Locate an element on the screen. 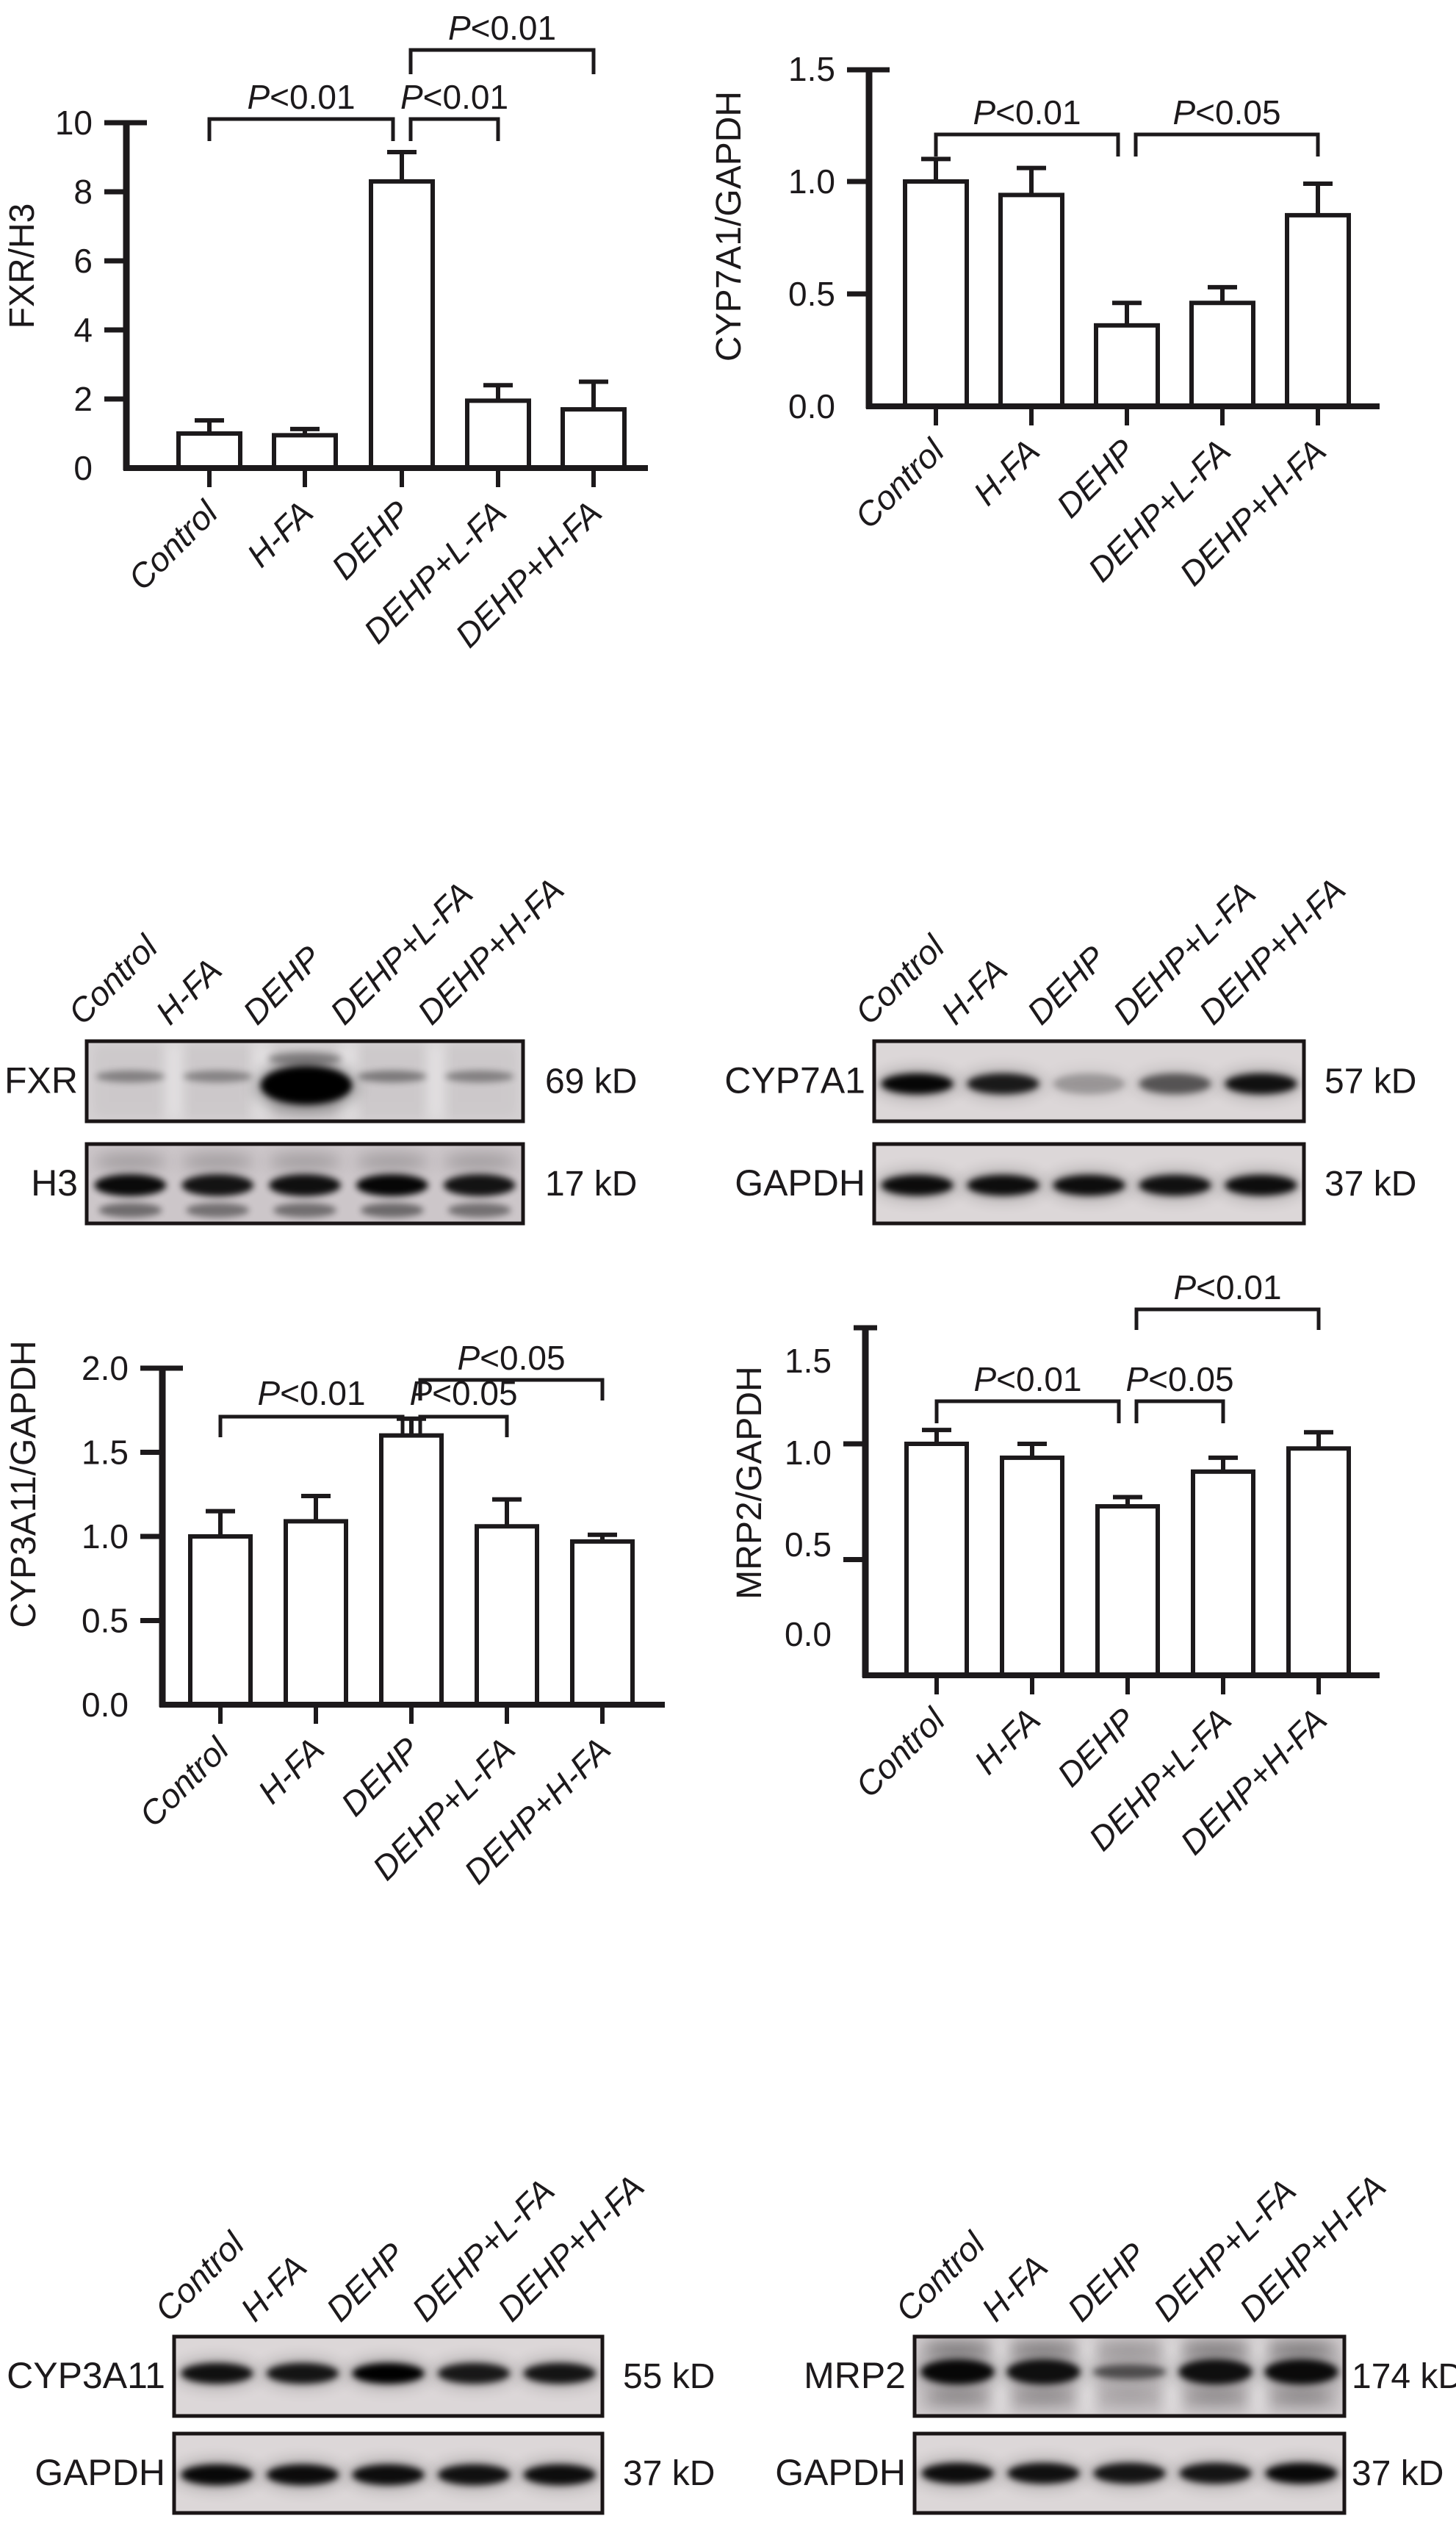 The height and width of the screenshot is (2535, 1456). protein-label: CYP3A11 is located at coordinates (86, 2375).